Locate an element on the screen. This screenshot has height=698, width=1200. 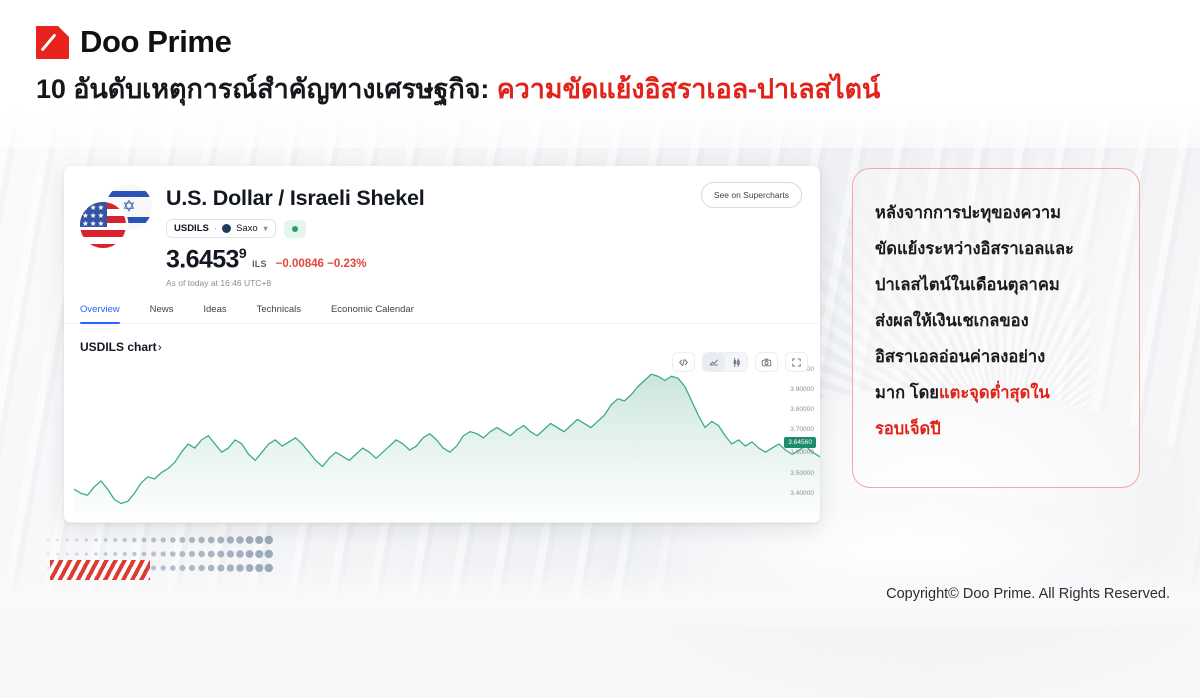
price-change: −0.00846 −0.23% is located at coordinates (321, 264).